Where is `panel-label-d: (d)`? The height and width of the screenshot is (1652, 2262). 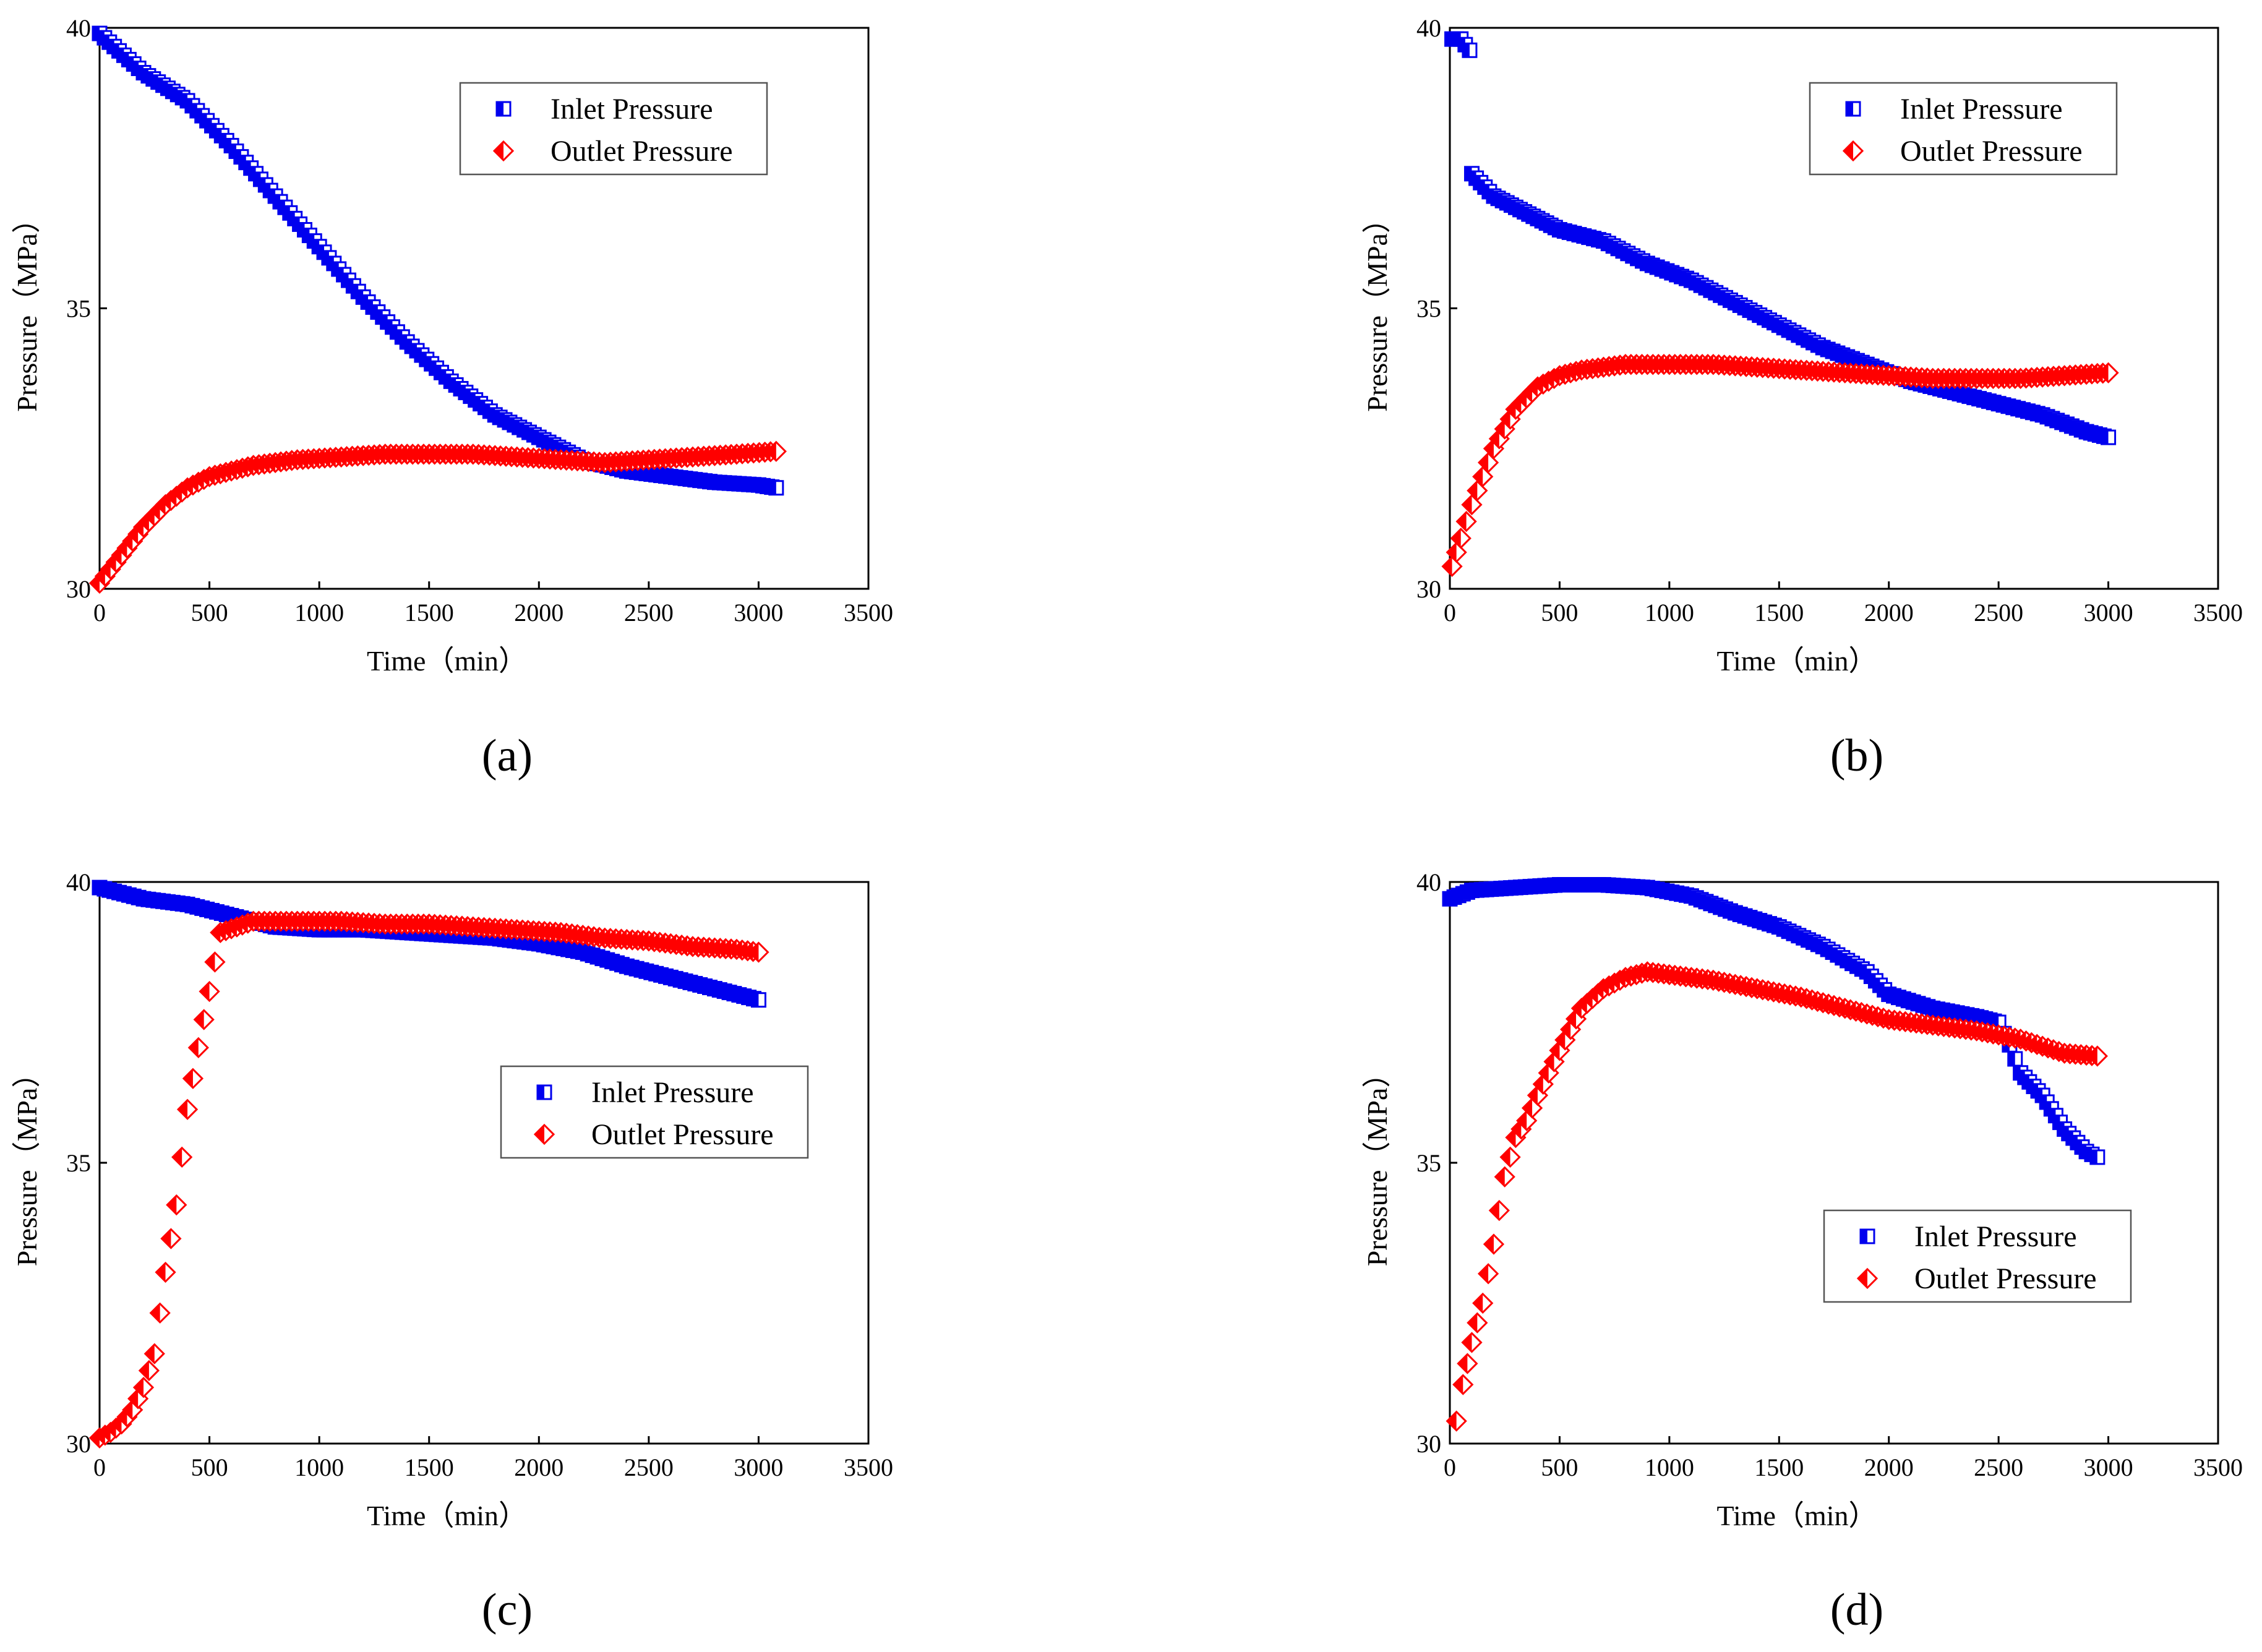 panel-label-d: (d) is located at coordinates (1856, 1610).